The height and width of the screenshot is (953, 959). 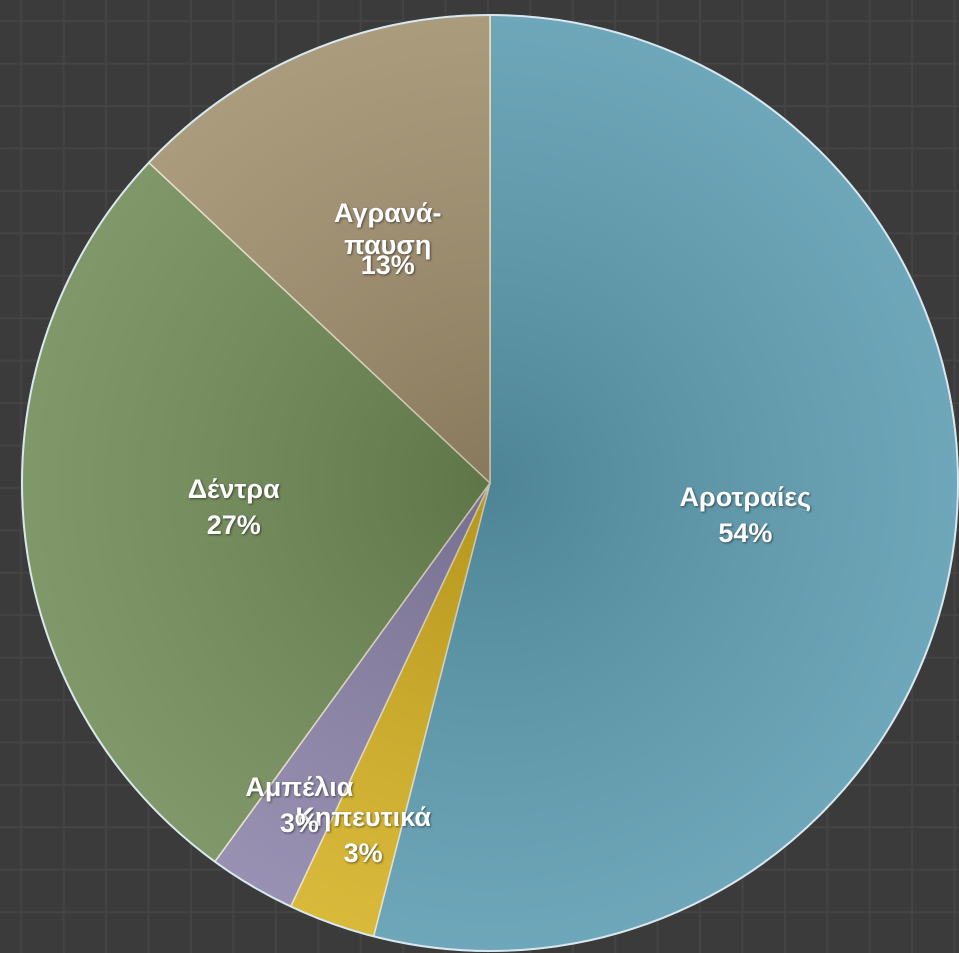 I want to click on slice-label: Αγρανά- παυση, so click(x=388, y=228).